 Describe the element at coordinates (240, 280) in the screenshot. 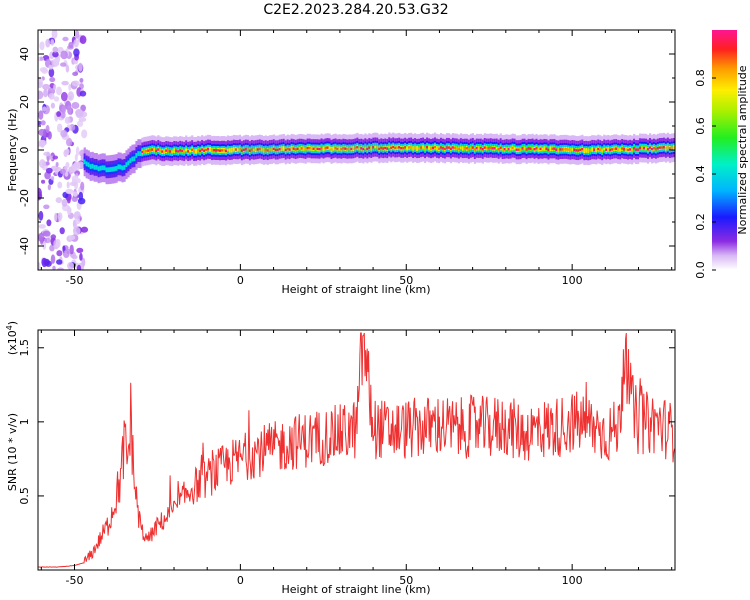

I see `x-tick-label: 0` at that location.